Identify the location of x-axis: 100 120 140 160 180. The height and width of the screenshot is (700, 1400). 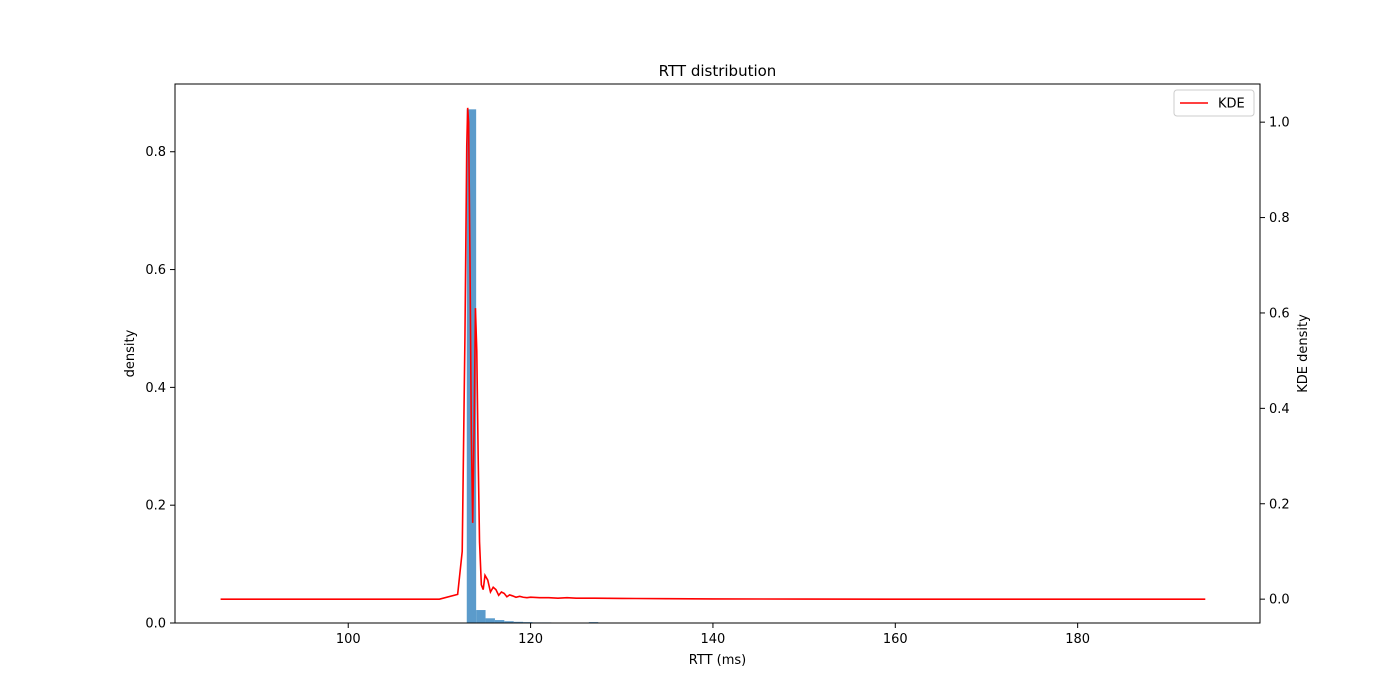
(713, 635).